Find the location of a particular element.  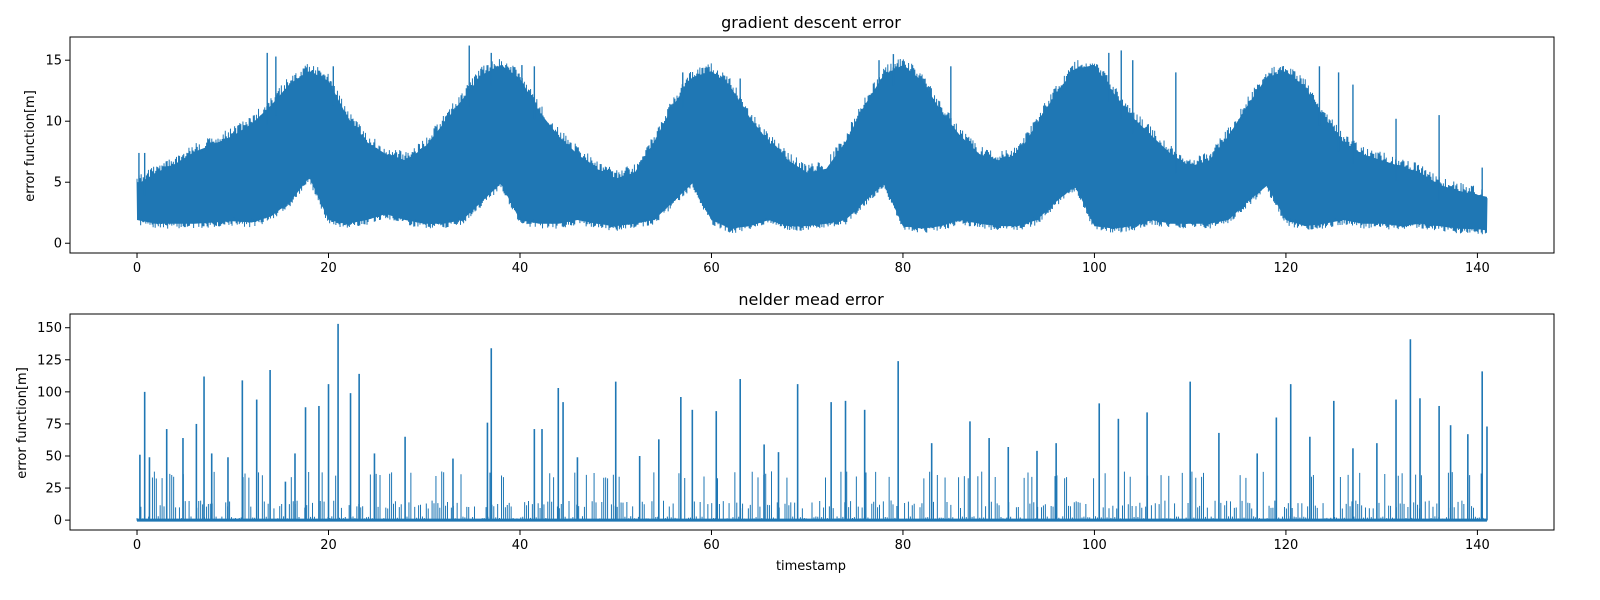

chart-title: gradient descent error is located at coordinates (811, 22).